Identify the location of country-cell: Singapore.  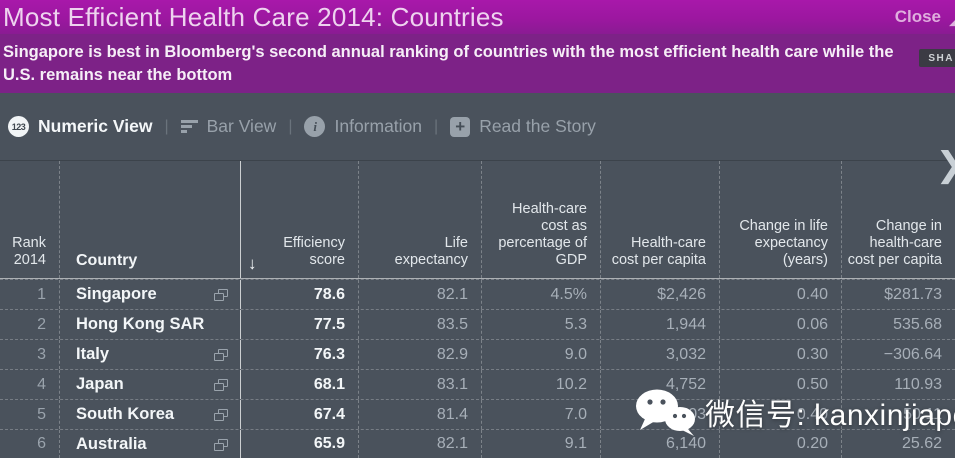
(149, 294).